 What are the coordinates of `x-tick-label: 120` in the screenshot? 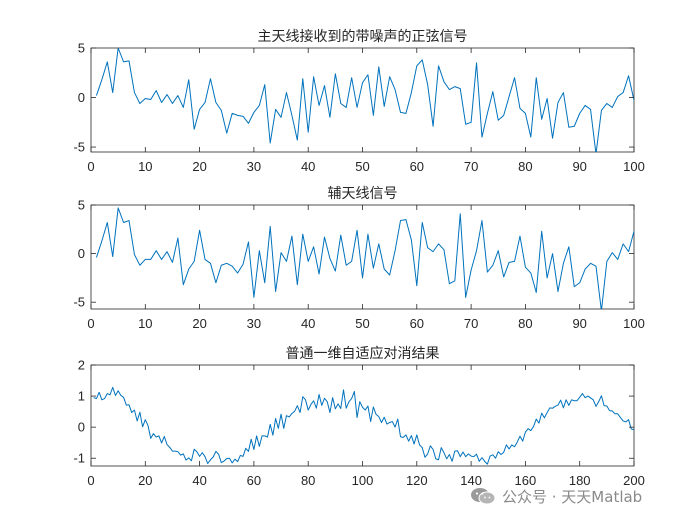 It's located at (417, 480).